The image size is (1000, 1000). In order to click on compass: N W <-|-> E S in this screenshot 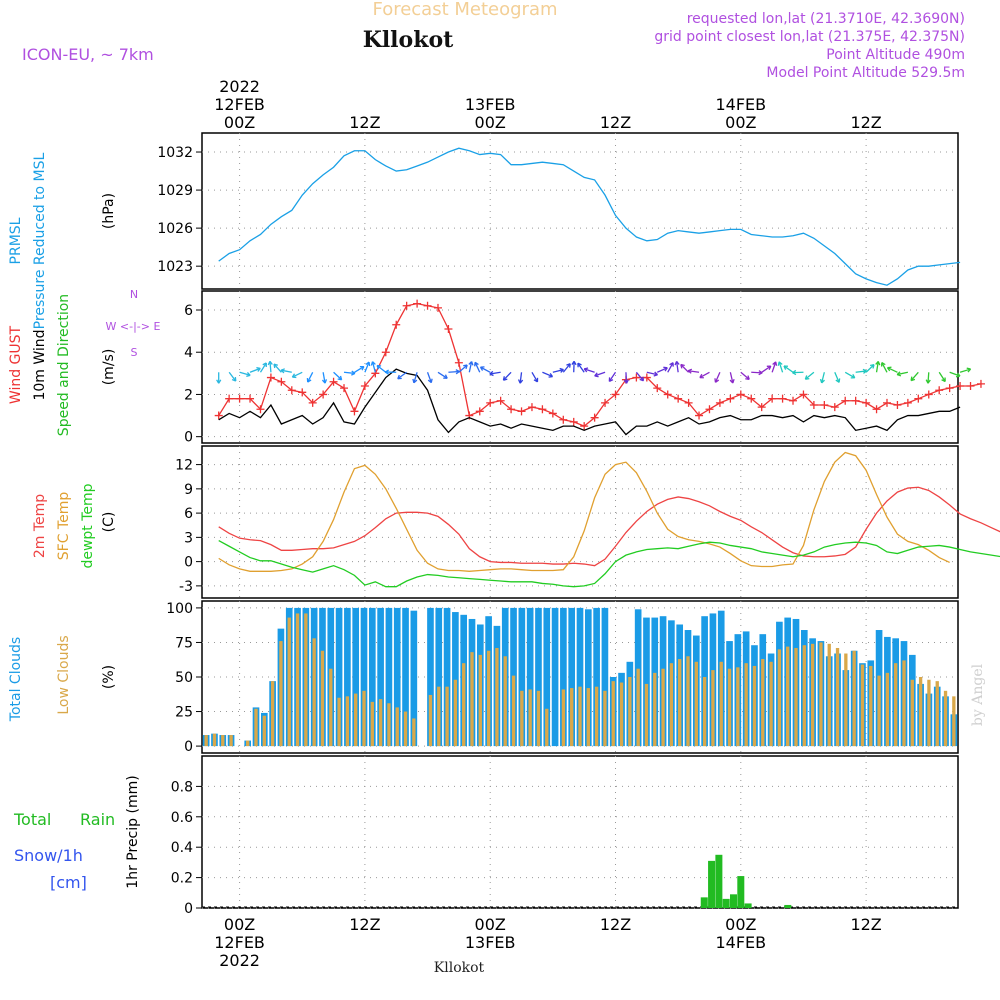, I will do `click(133, 323)`.